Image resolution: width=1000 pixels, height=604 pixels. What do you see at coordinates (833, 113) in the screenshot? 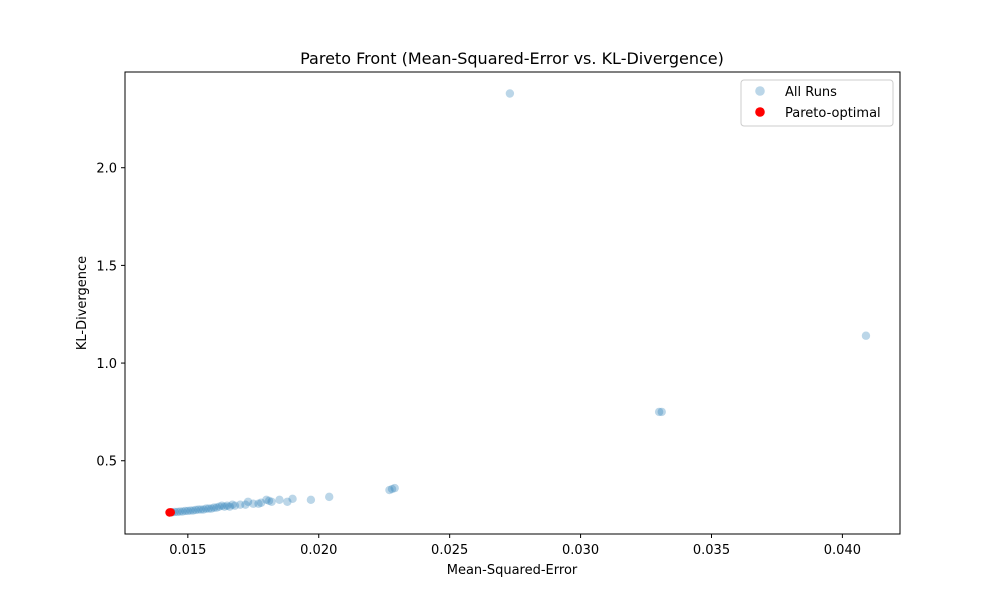
I see `legend-label-pareto-optimal: Pareto-optimal` at bounding box center [833, 113].